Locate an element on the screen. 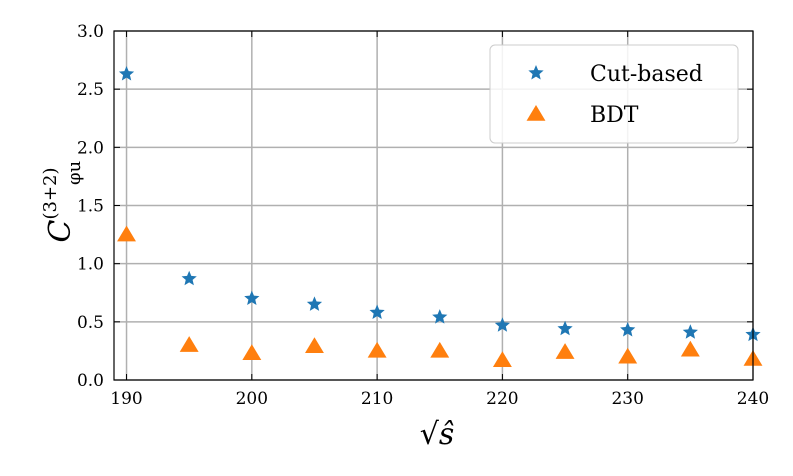 The width and height of the screenshot is (793, 476). y-tick-label: 2.0 is located at coordinates (90, 148).